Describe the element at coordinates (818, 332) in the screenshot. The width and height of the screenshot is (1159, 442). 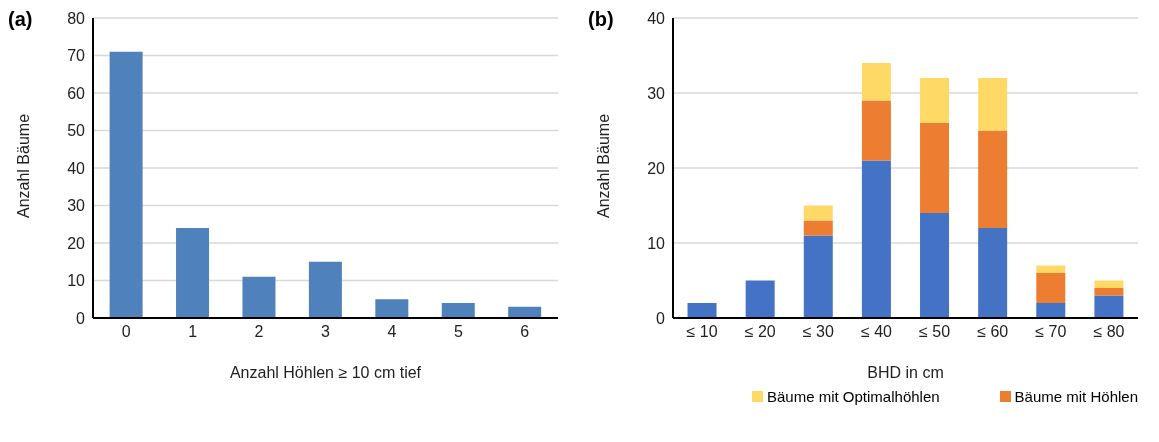
I see `x-tick-label: ≤ 30` at that location.